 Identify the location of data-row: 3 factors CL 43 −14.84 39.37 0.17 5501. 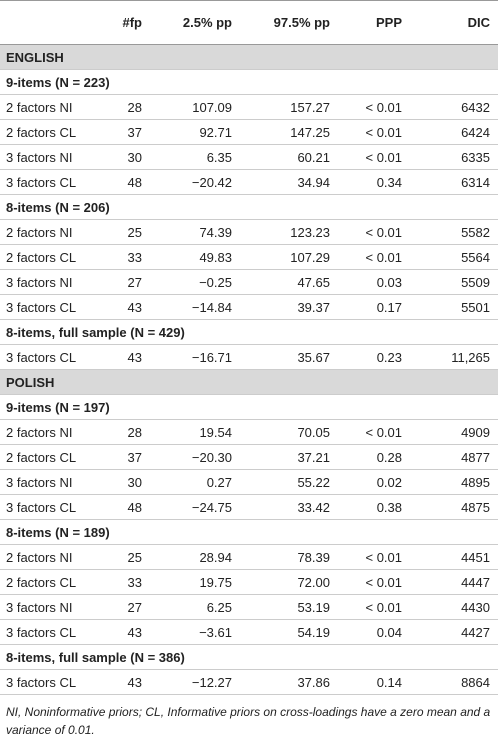
(249, 307).